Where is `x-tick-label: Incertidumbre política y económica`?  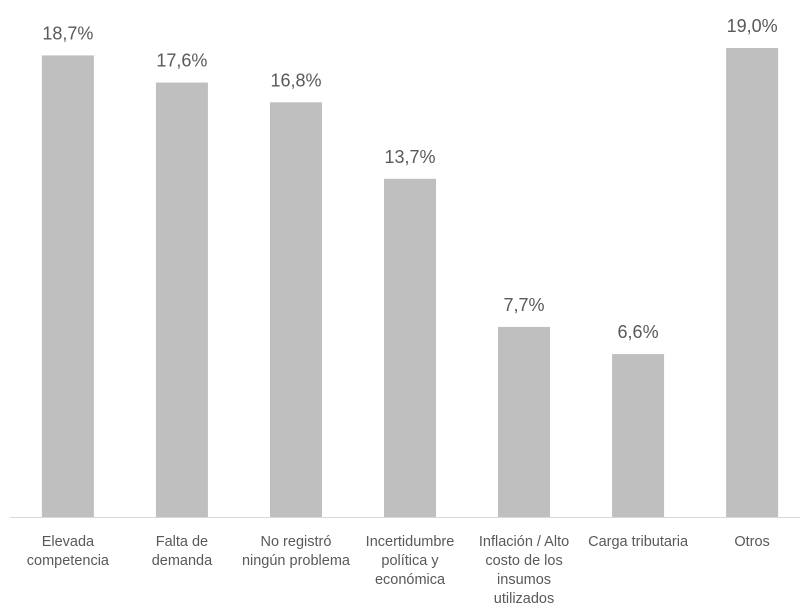 x-tick-label: Incertidumbre política y económica is located at coordinates (410, 561).